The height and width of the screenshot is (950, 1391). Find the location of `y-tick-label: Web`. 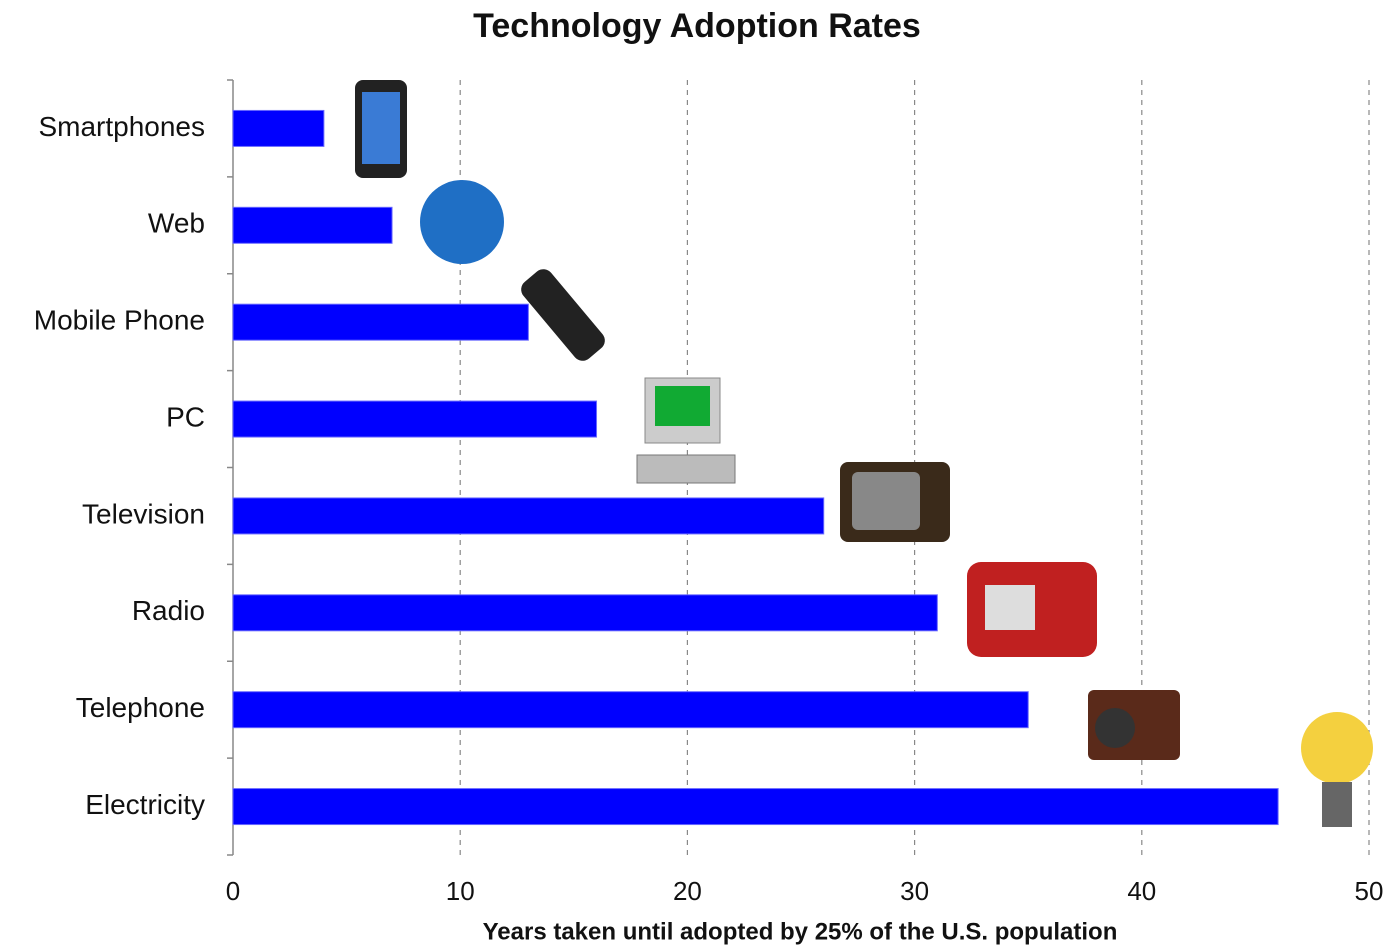

y-tick-label: Web is located at coordinates (176, 223).